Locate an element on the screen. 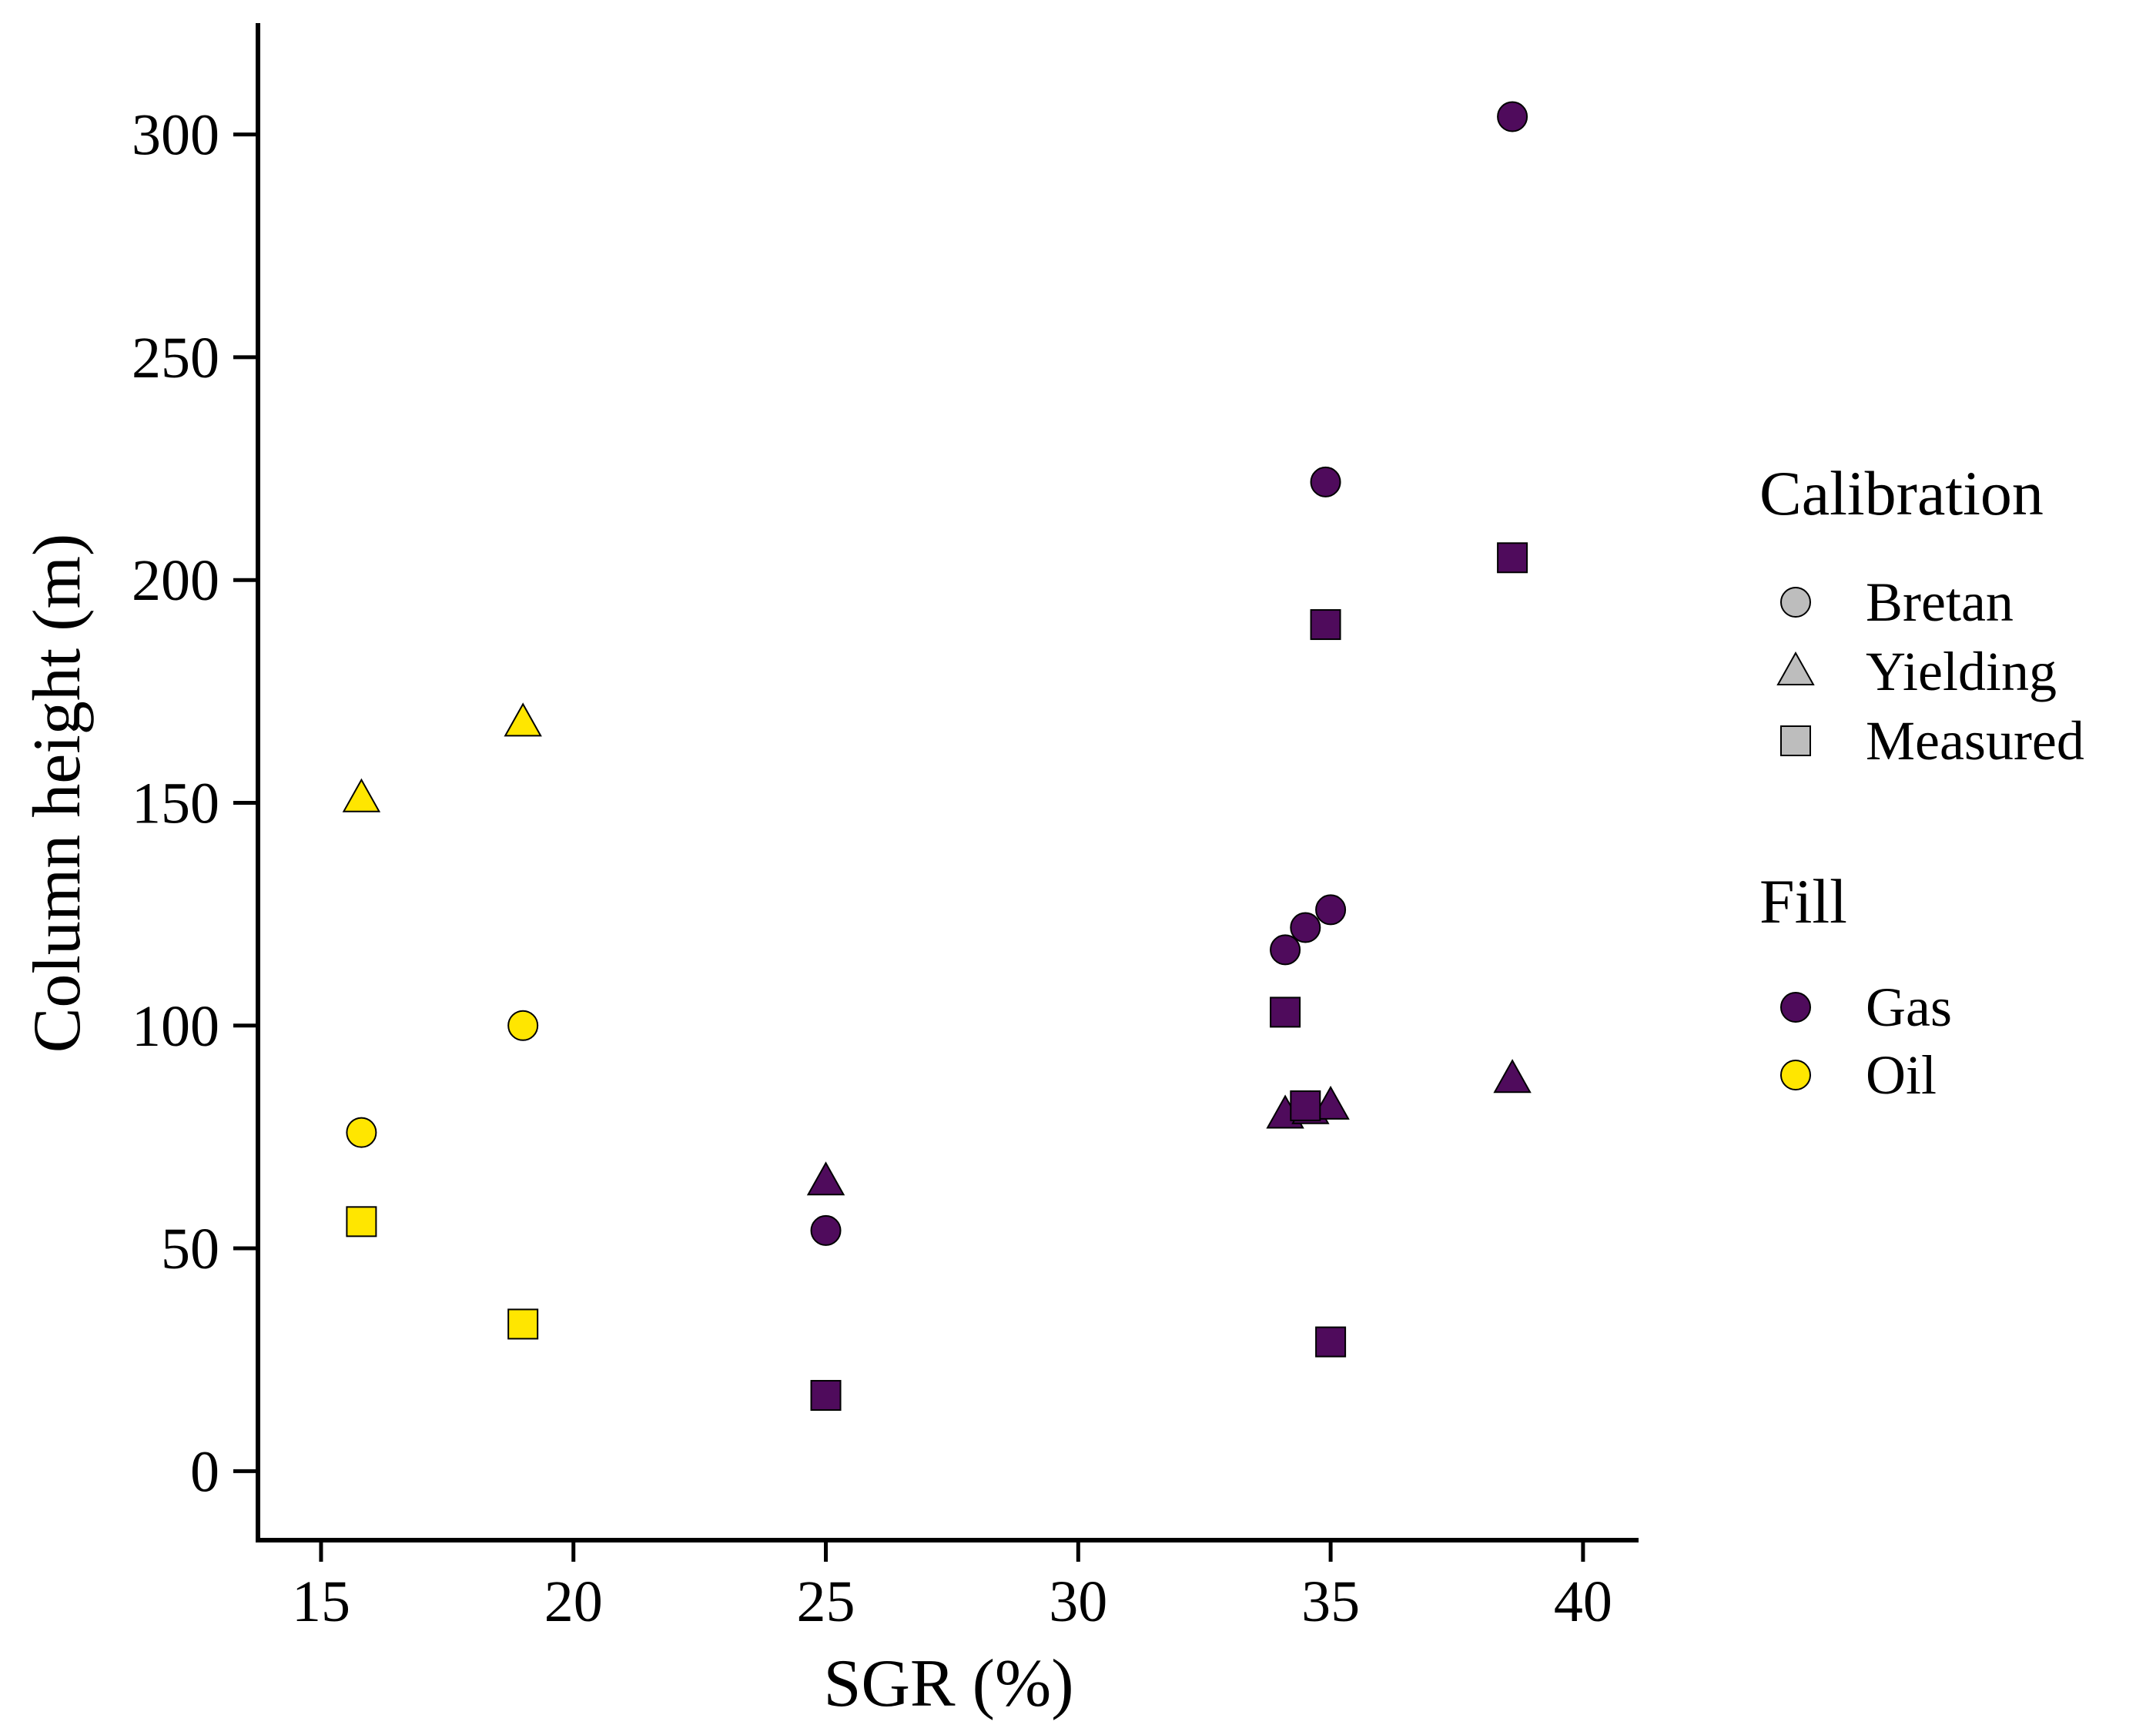  y-axis-ticks: 0 50 100 150 200 250 300 is located at coordinates (195, 803).